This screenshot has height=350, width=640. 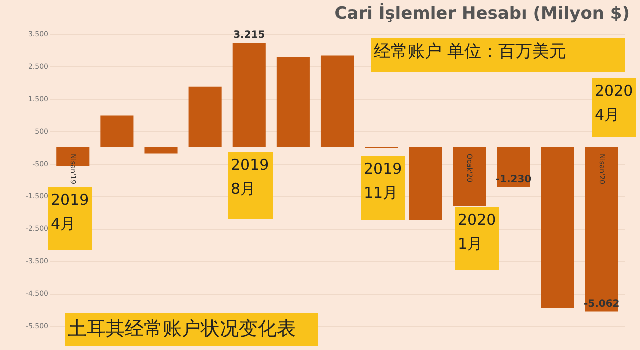 I want to click on text-box: 2019 4月, so click(x=70, y=218).